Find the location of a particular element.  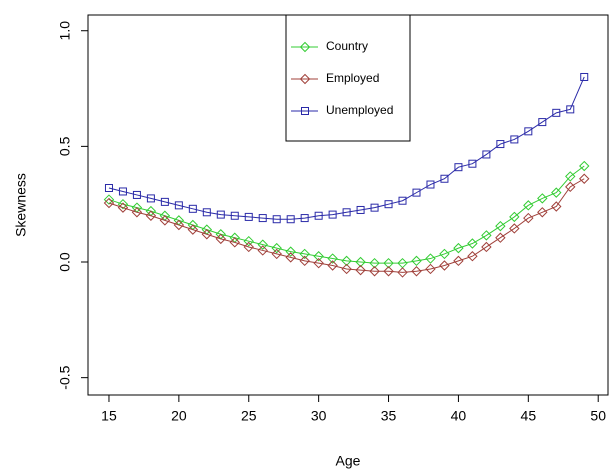

legend-box is located at coordinates (348, 78).